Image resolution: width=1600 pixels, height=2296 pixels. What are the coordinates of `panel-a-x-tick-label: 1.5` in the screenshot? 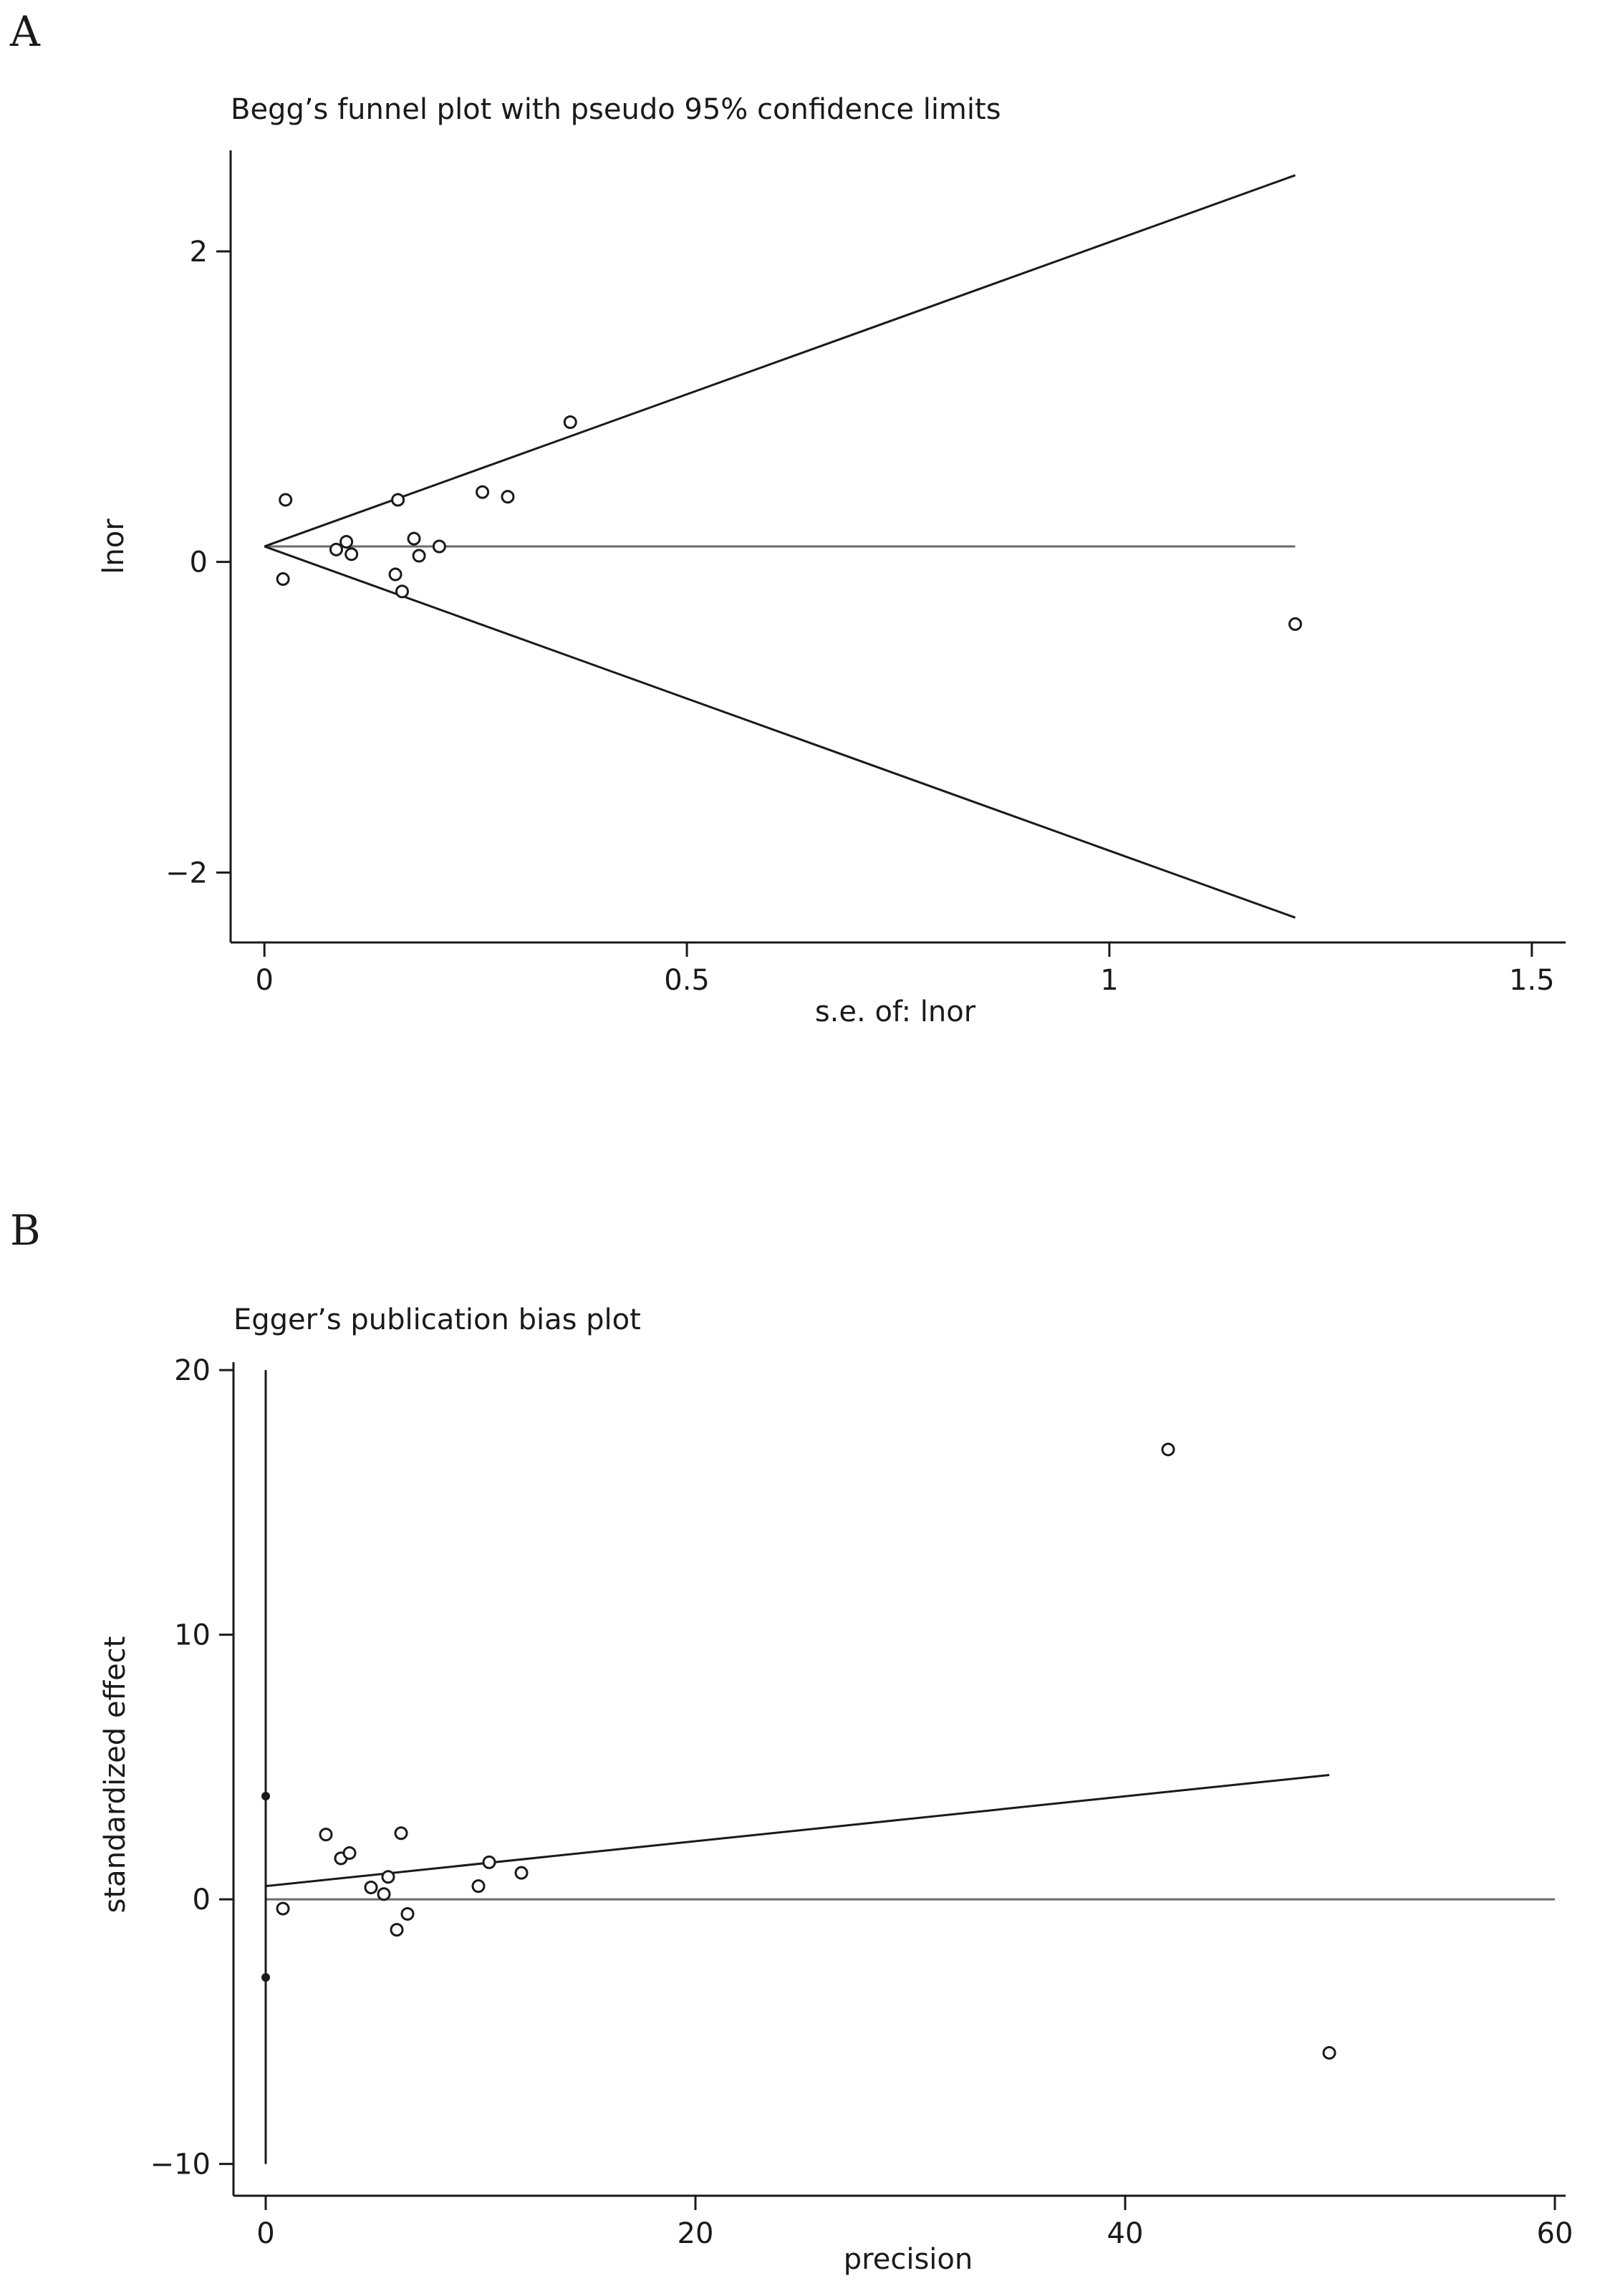 It's located at (1532, 980).